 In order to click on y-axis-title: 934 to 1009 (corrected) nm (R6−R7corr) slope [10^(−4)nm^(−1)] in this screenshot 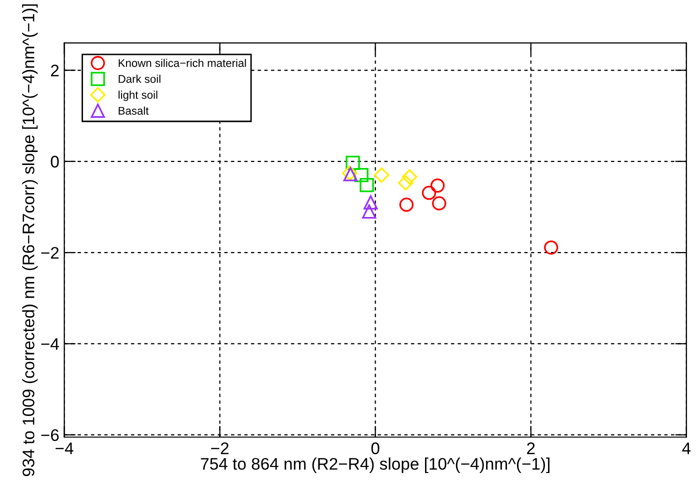, I will do `click(30, 240)`.